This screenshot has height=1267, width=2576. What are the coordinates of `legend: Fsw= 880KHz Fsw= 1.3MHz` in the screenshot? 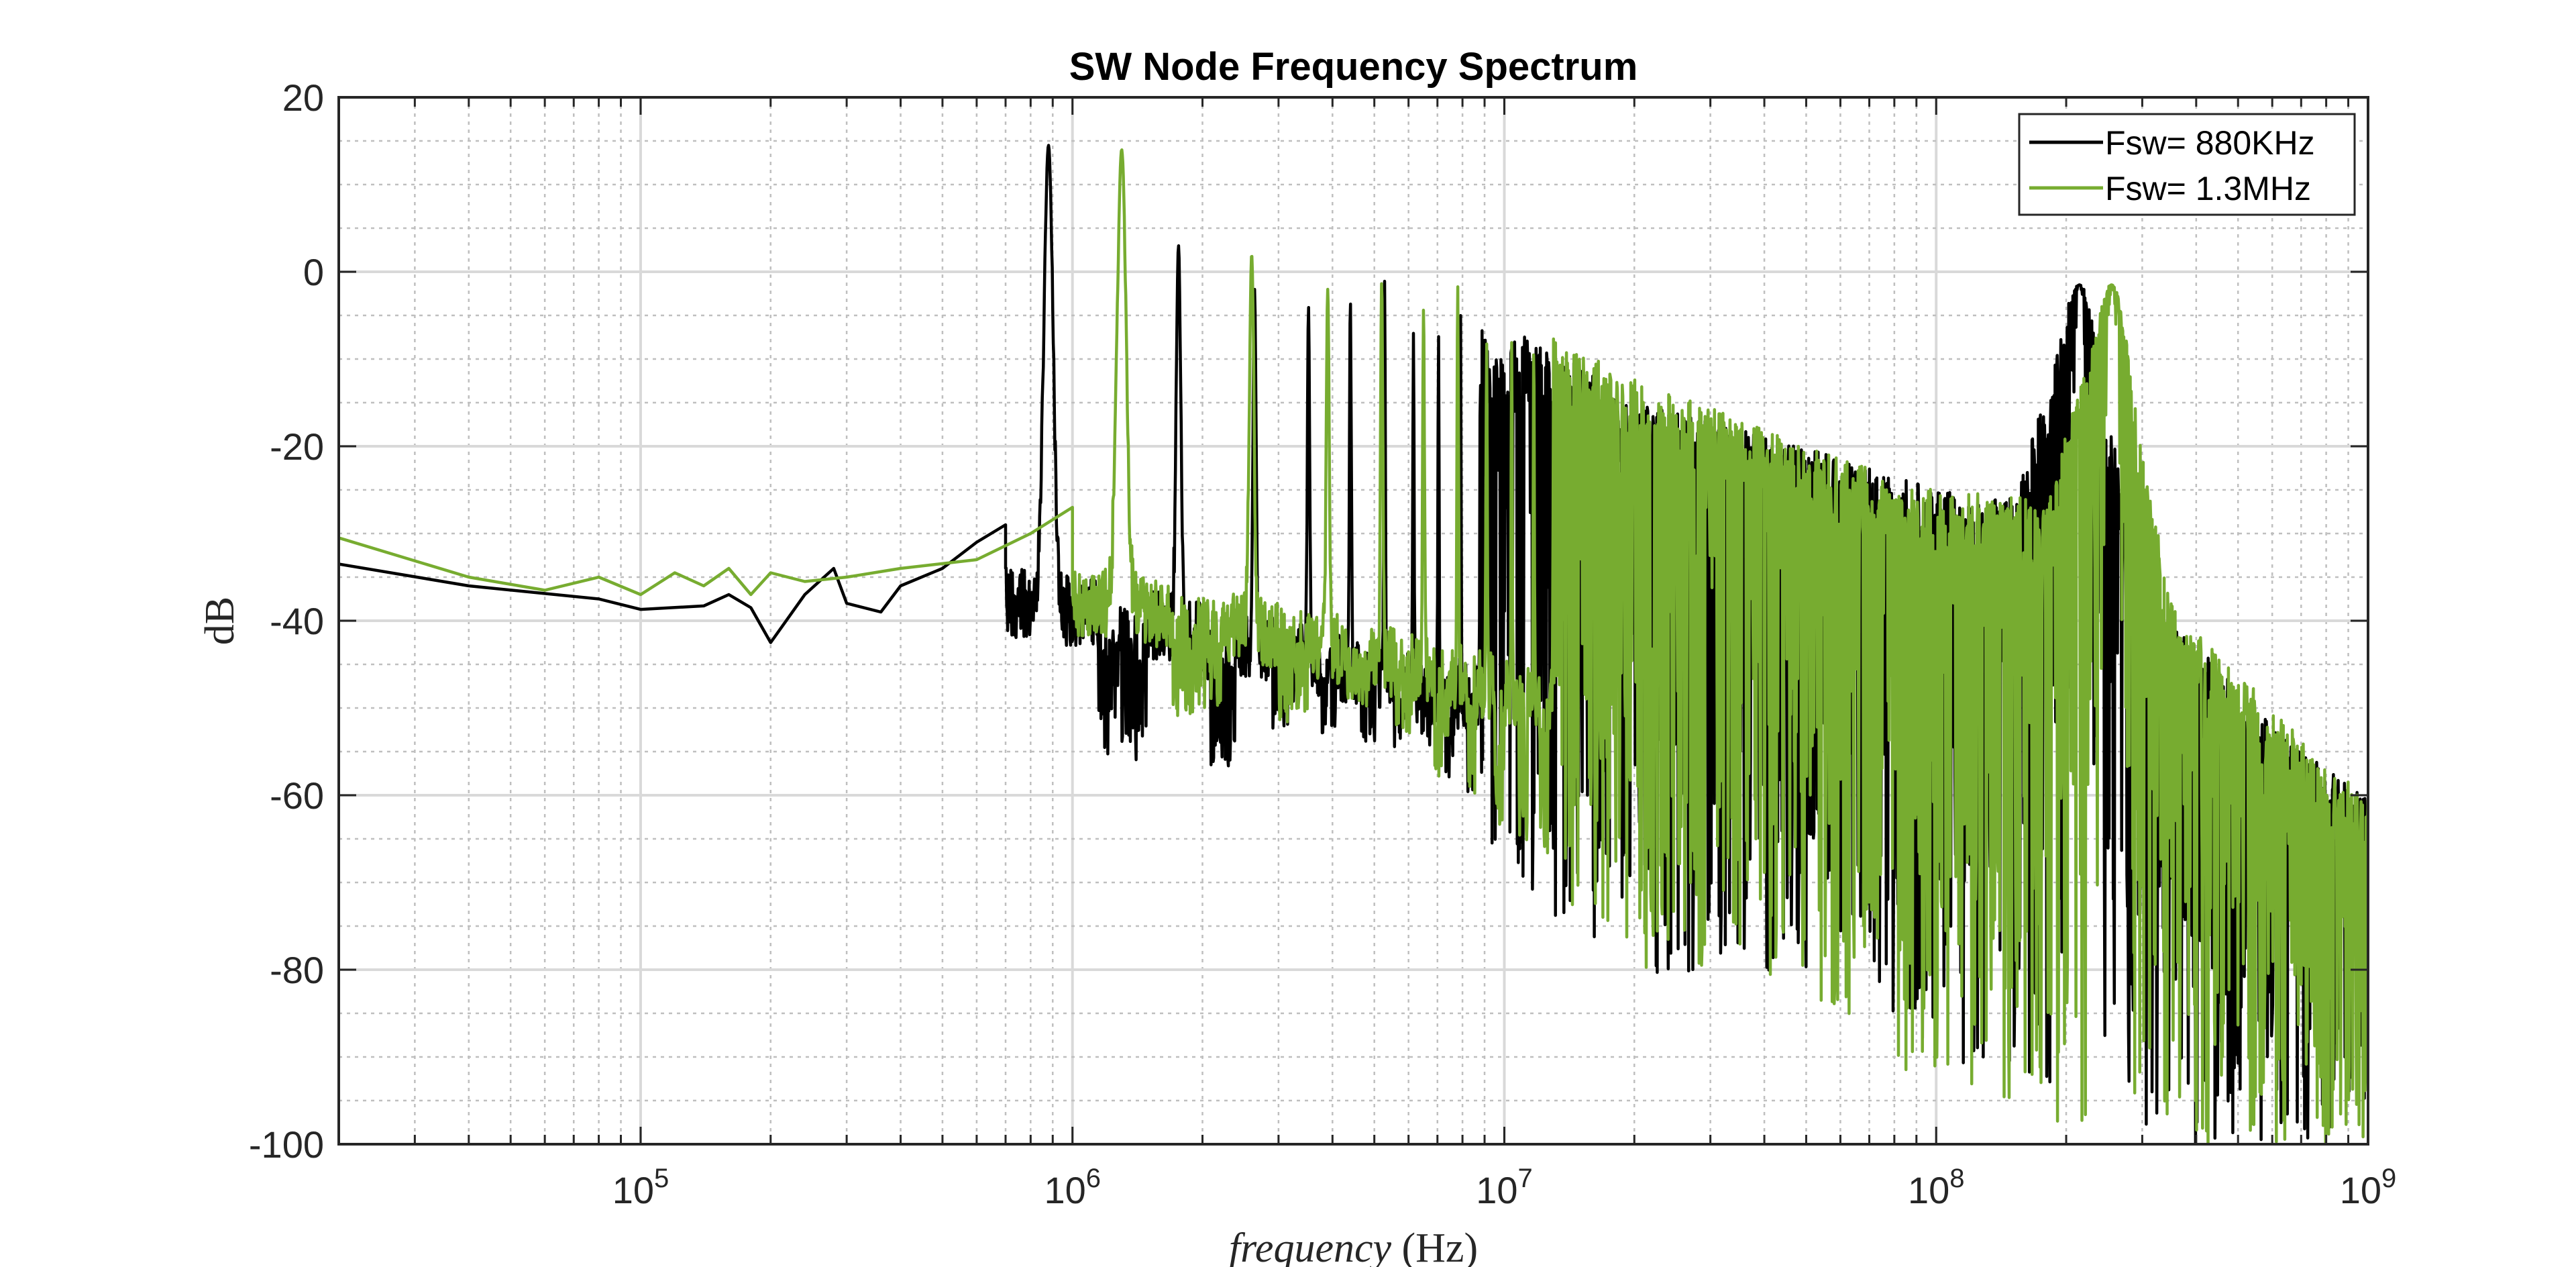 It's located at (2187, 164).